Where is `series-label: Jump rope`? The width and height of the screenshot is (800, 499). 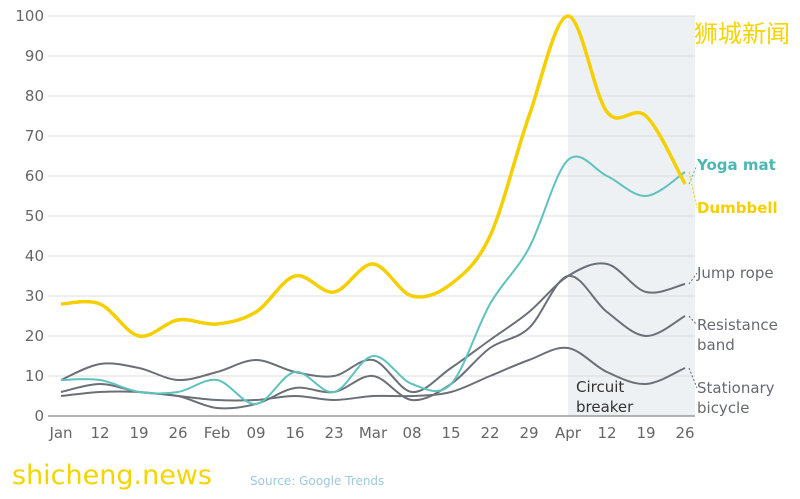 series-label: Jump rope is located at coordinates (735, 273).